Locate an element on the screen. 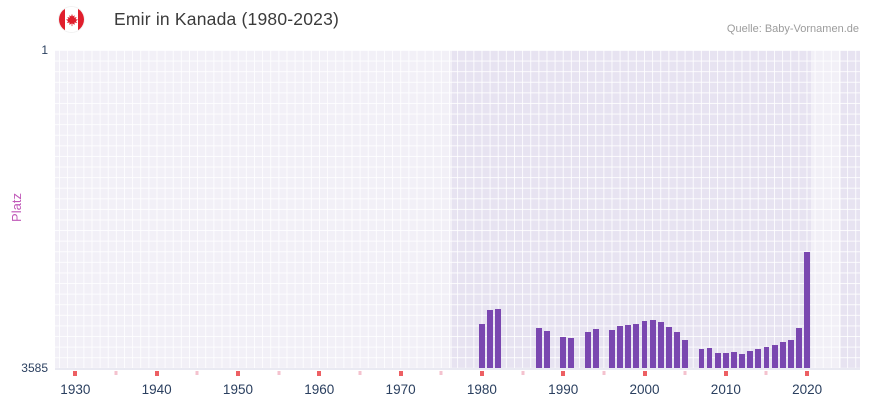  flag-stripe-center is located at coordinates (71, 19).